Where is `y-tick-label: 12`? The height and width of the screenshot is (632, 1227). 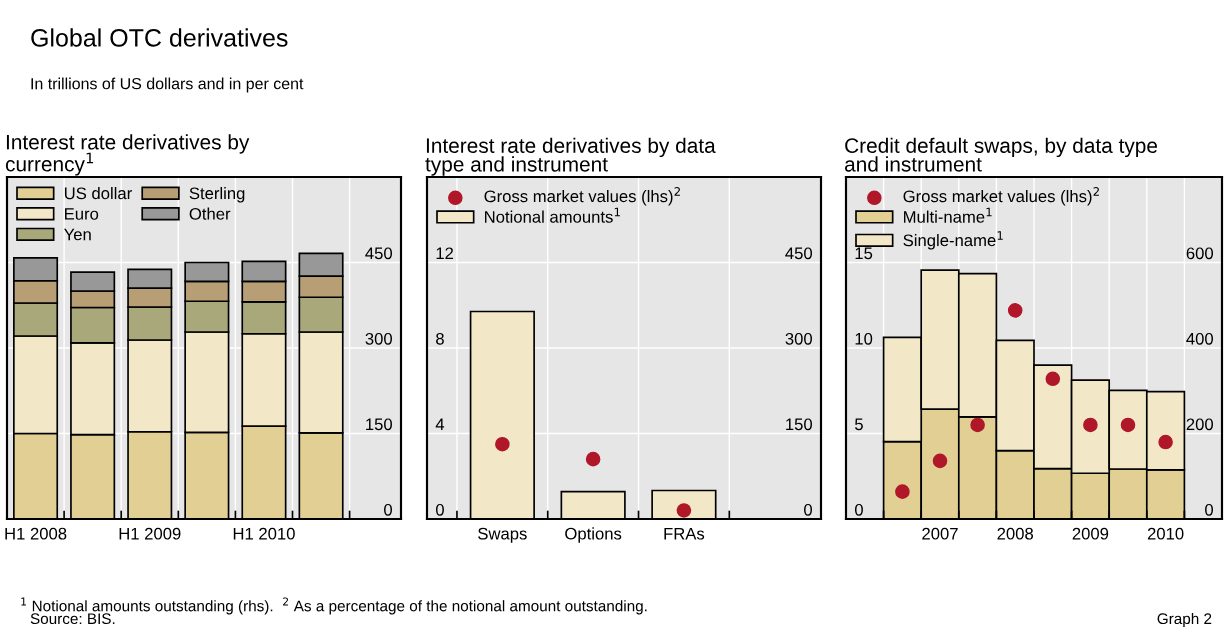
y-tick-label: 12 is located at coordinates (445, 253).